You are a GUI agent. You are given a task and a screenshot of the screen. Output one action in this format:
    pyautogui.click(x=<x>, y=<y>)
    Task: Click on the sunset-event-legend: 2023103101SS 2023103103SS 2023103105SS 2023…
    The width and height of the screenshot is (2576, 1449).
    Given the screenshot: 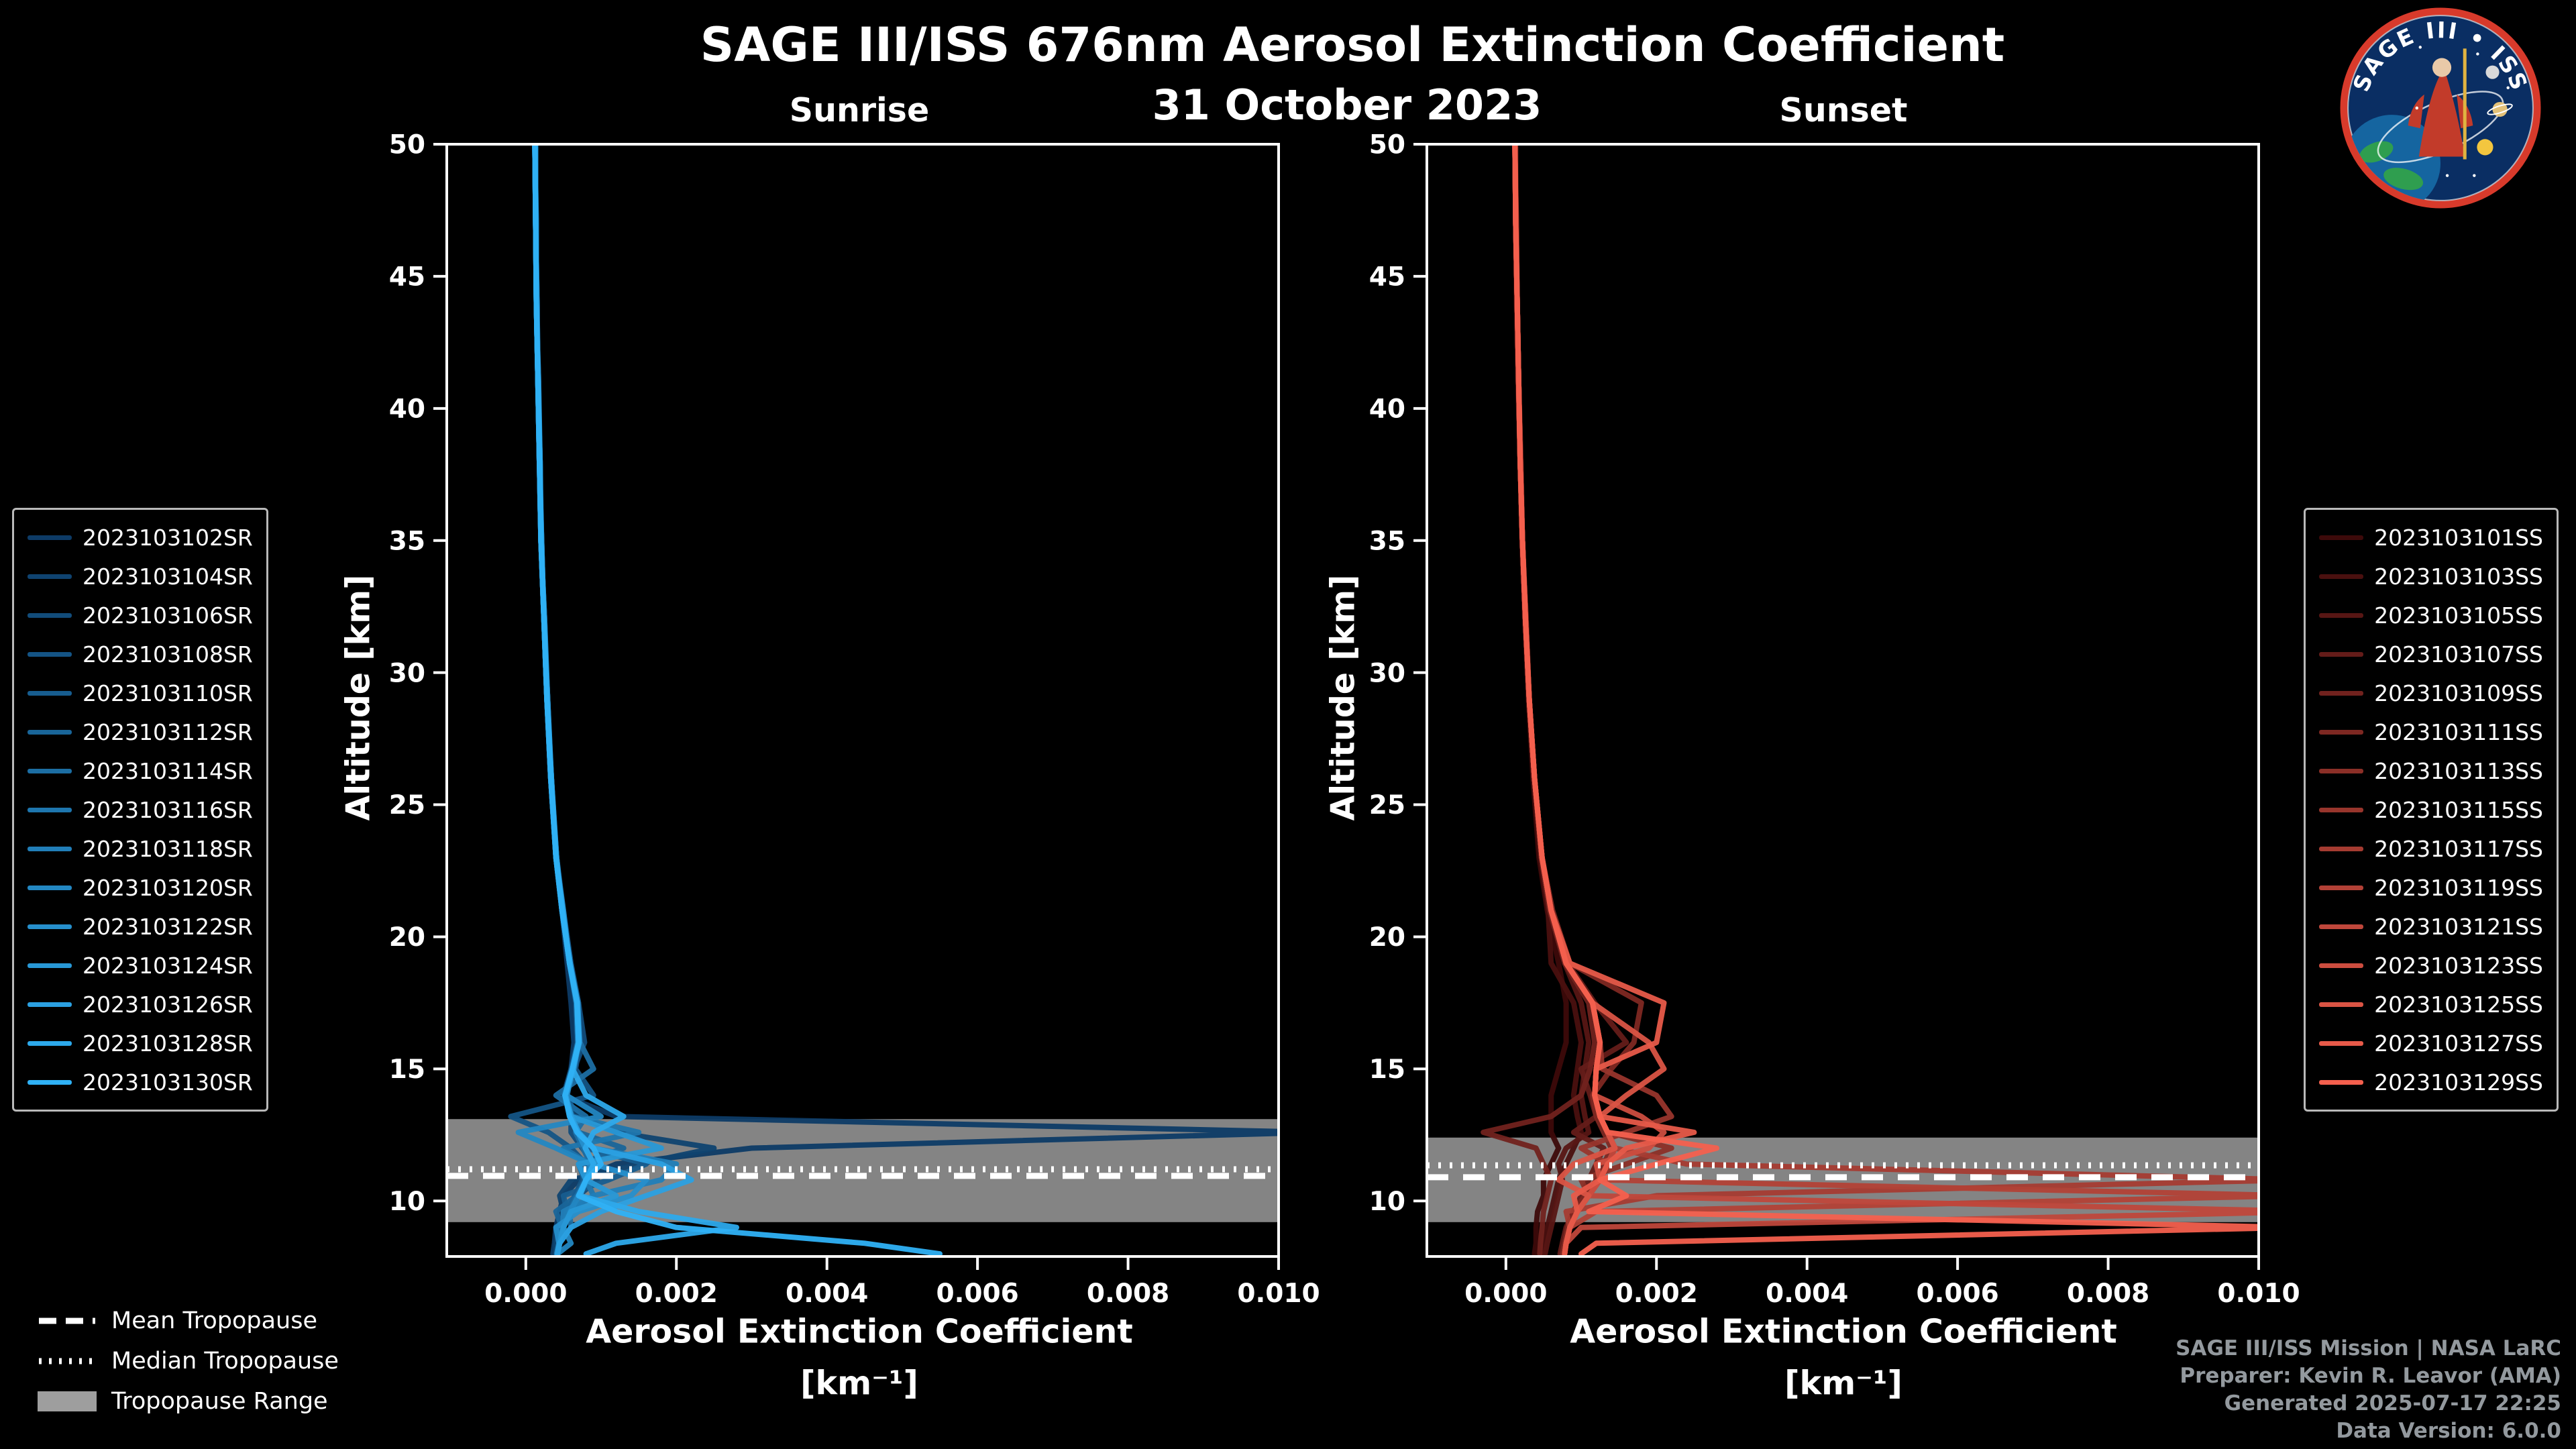 What is the action you would take?
    pyautogui.click(x=2431, y=810)
    